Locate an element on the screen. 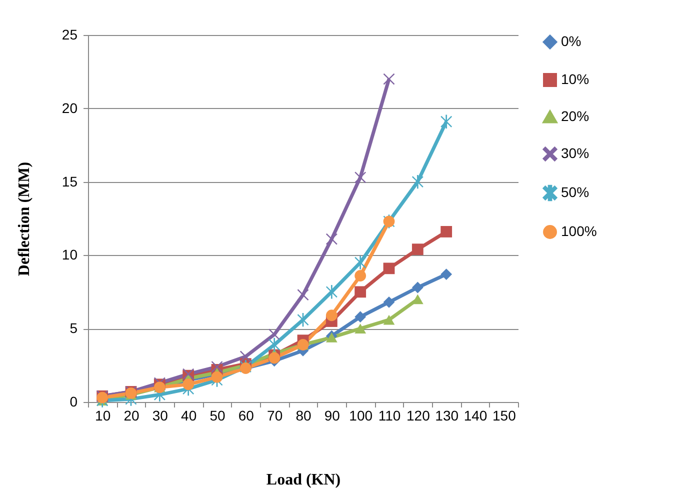  x-tick-label: 40 is located at coordinates (189, 416).